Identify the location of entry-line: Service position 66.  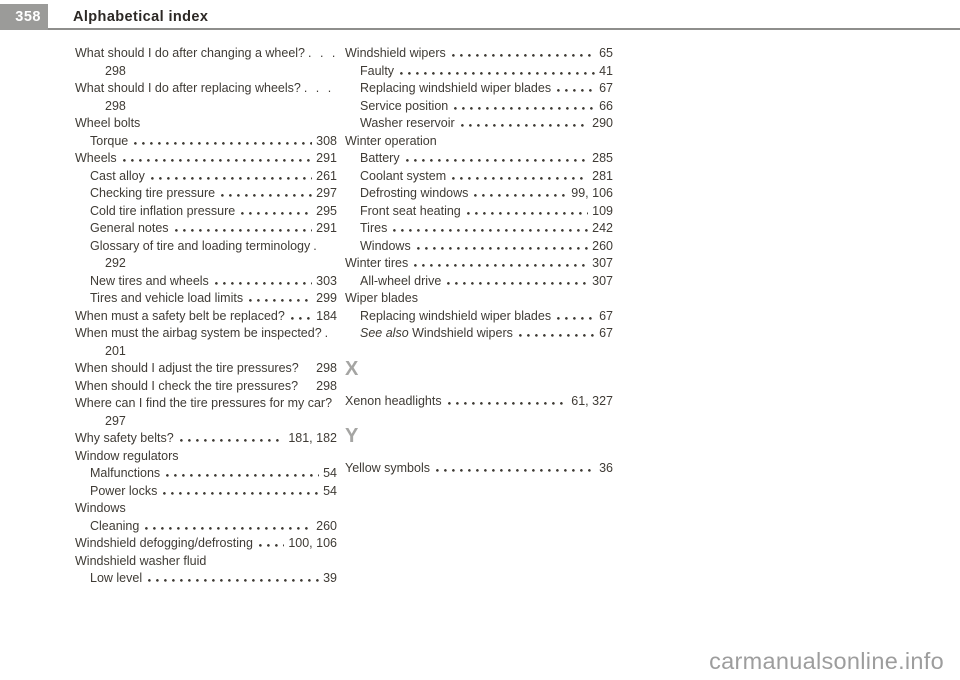
(486, 107).